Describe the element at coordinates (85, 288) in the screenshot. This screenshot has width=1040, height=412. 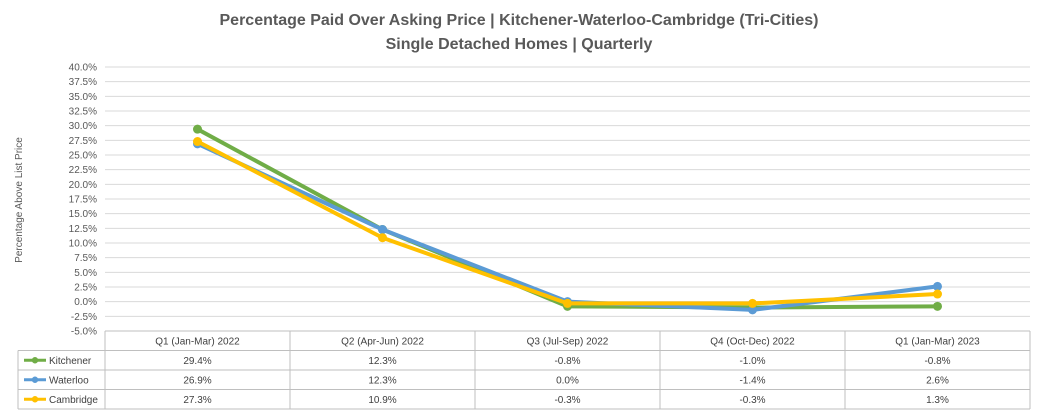
I see `y-tick-label: 2.5%` at that location.